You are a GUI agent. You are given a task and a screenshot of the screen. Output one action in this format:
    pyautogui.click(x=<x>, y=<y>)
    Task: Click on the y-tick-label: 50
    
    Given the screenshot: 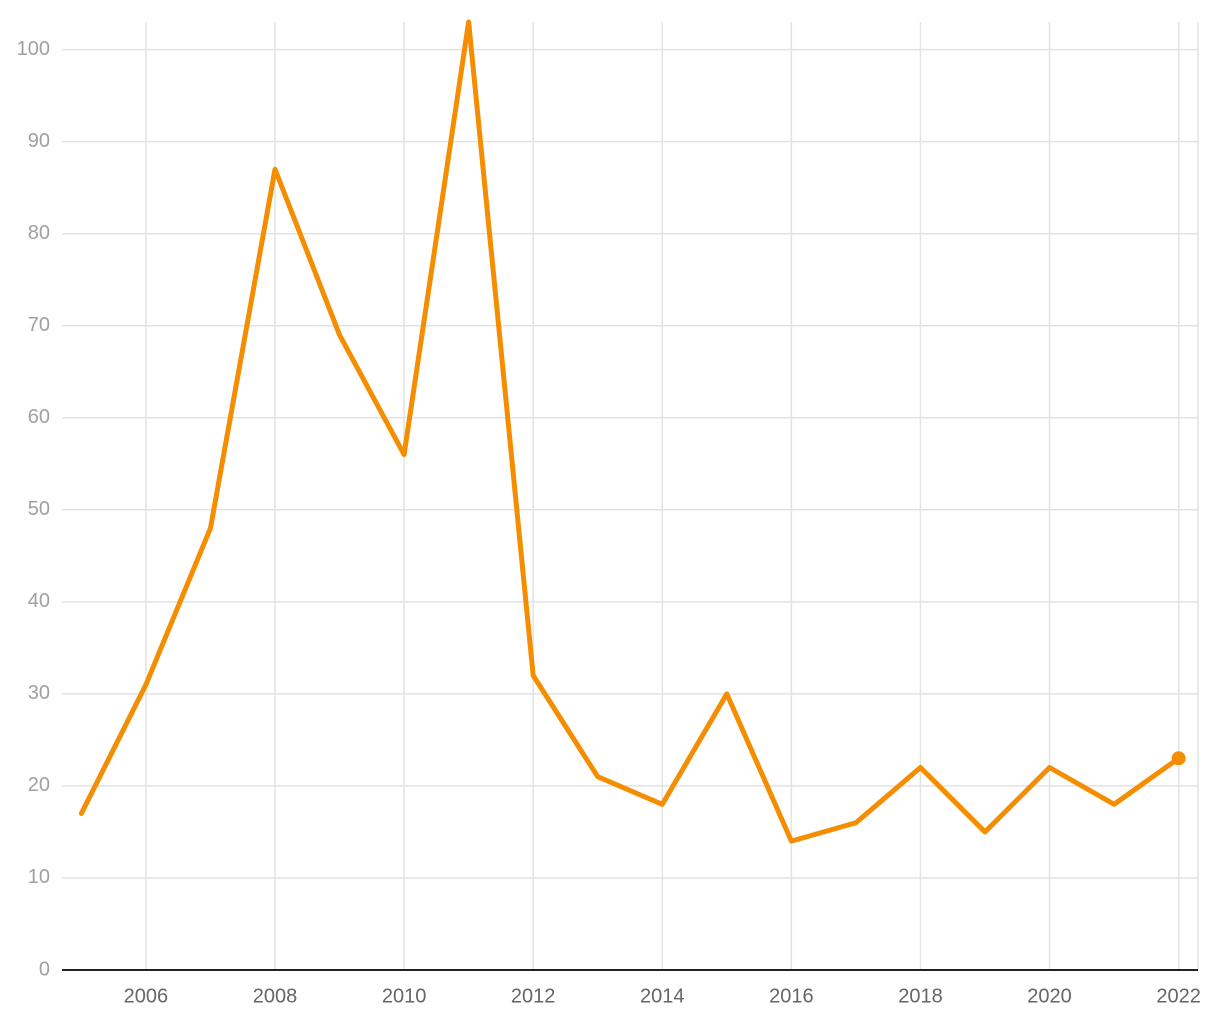 What is the action you would take?
    pyautogui.click(x=39, y=509)
    